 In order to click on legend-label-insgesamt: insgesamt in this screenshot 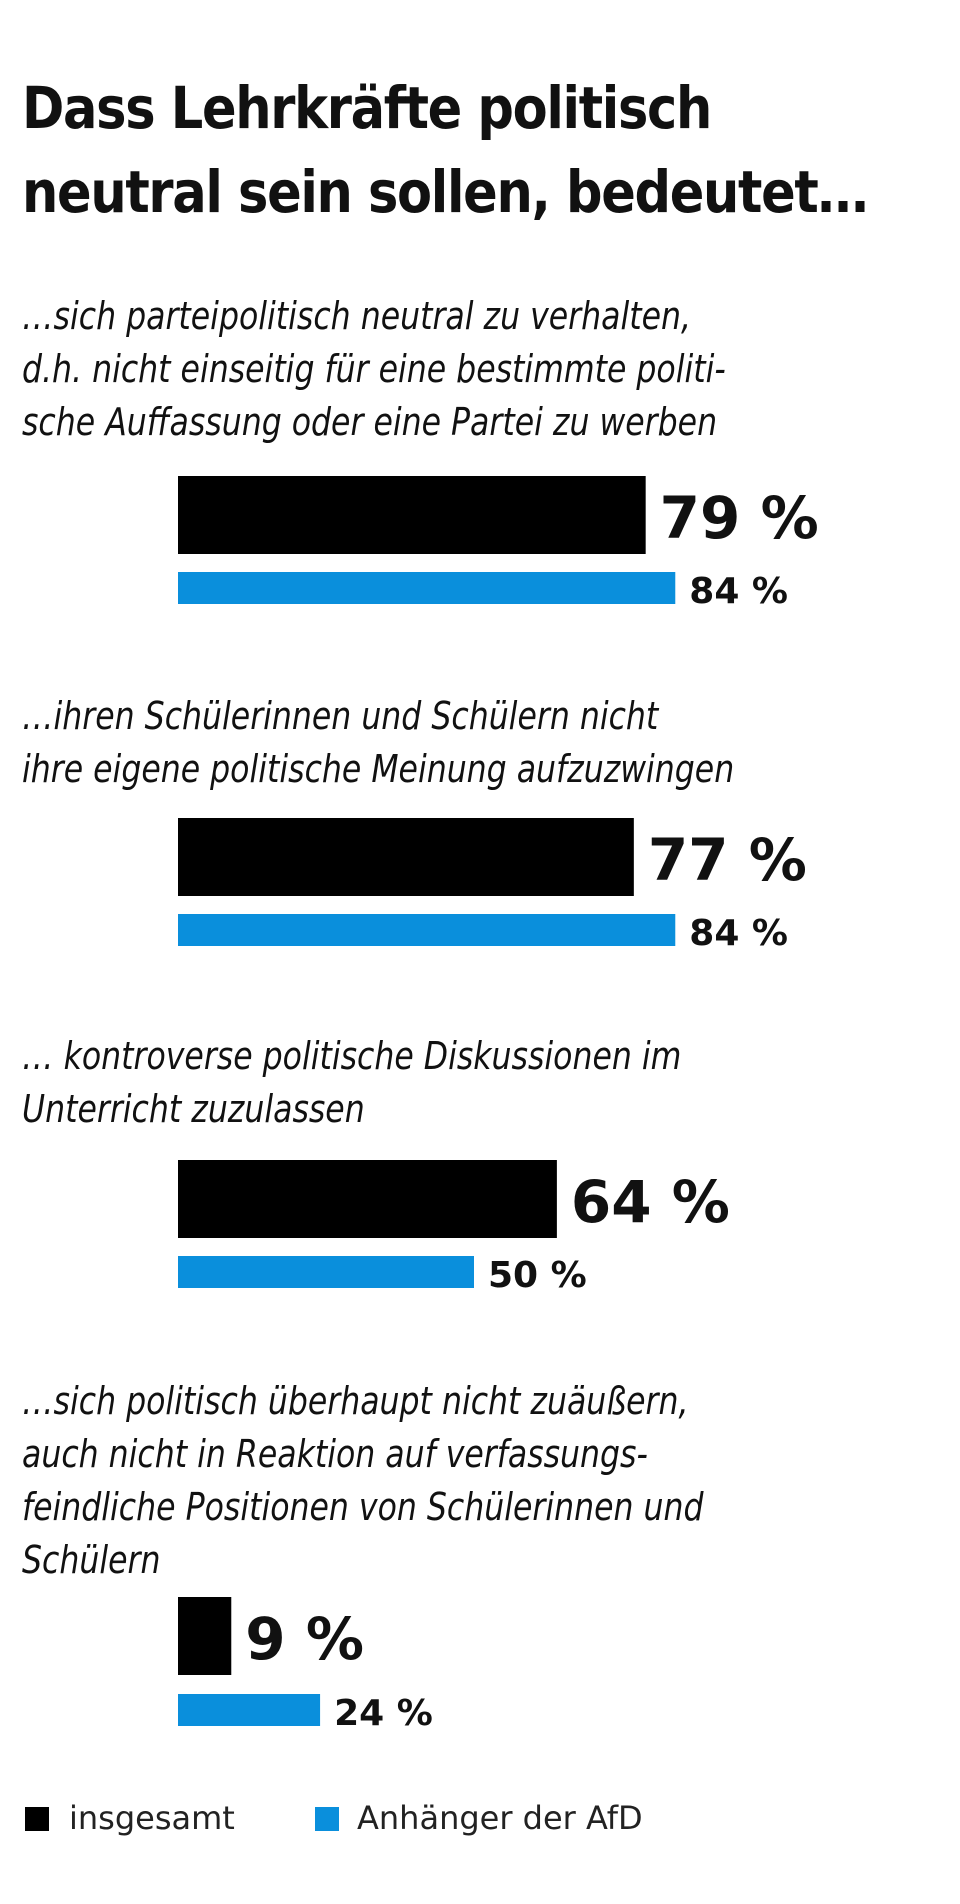, I will do `click(152, 1818)`.